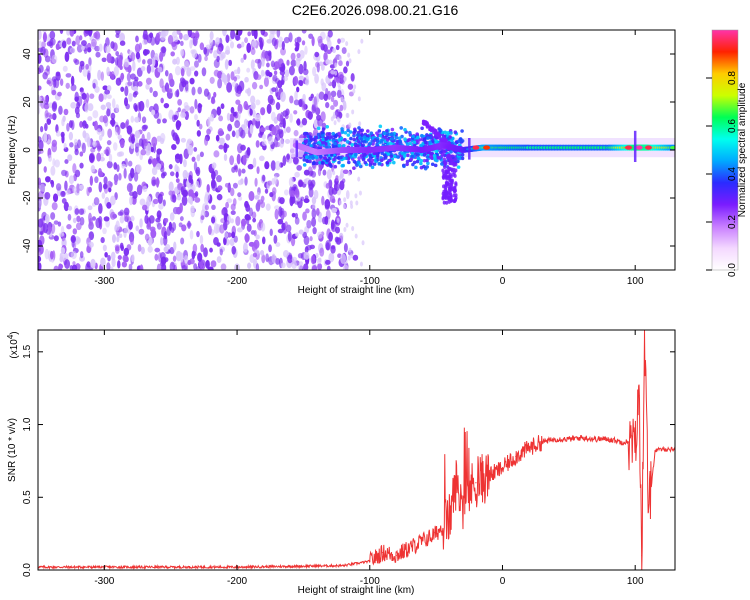 The width and height of the screenshot is (750, 600). What do you see at coordinates (503, 281) in the screenshot?
I see `x-tick-label: 0` at bounding box center [503, 281].